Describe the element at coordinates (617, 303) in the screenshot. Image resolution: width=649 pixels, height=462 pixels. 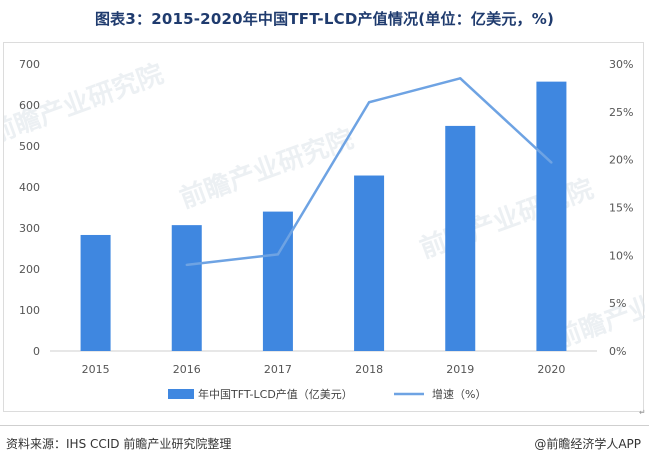
I see `right-tick-label: 5%` at that location.